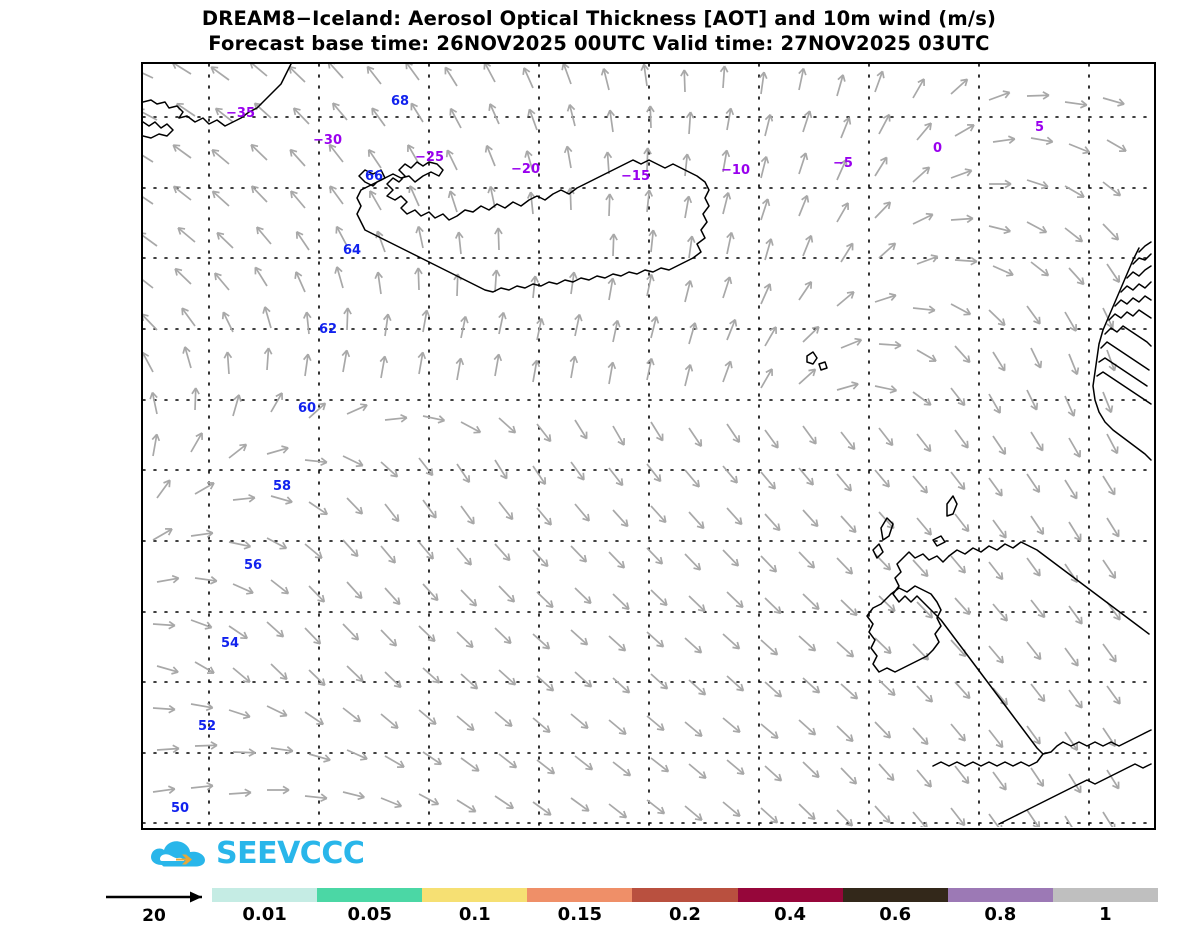  I want to click on colorbar-tick-label: 0.1, so click(474, 914).